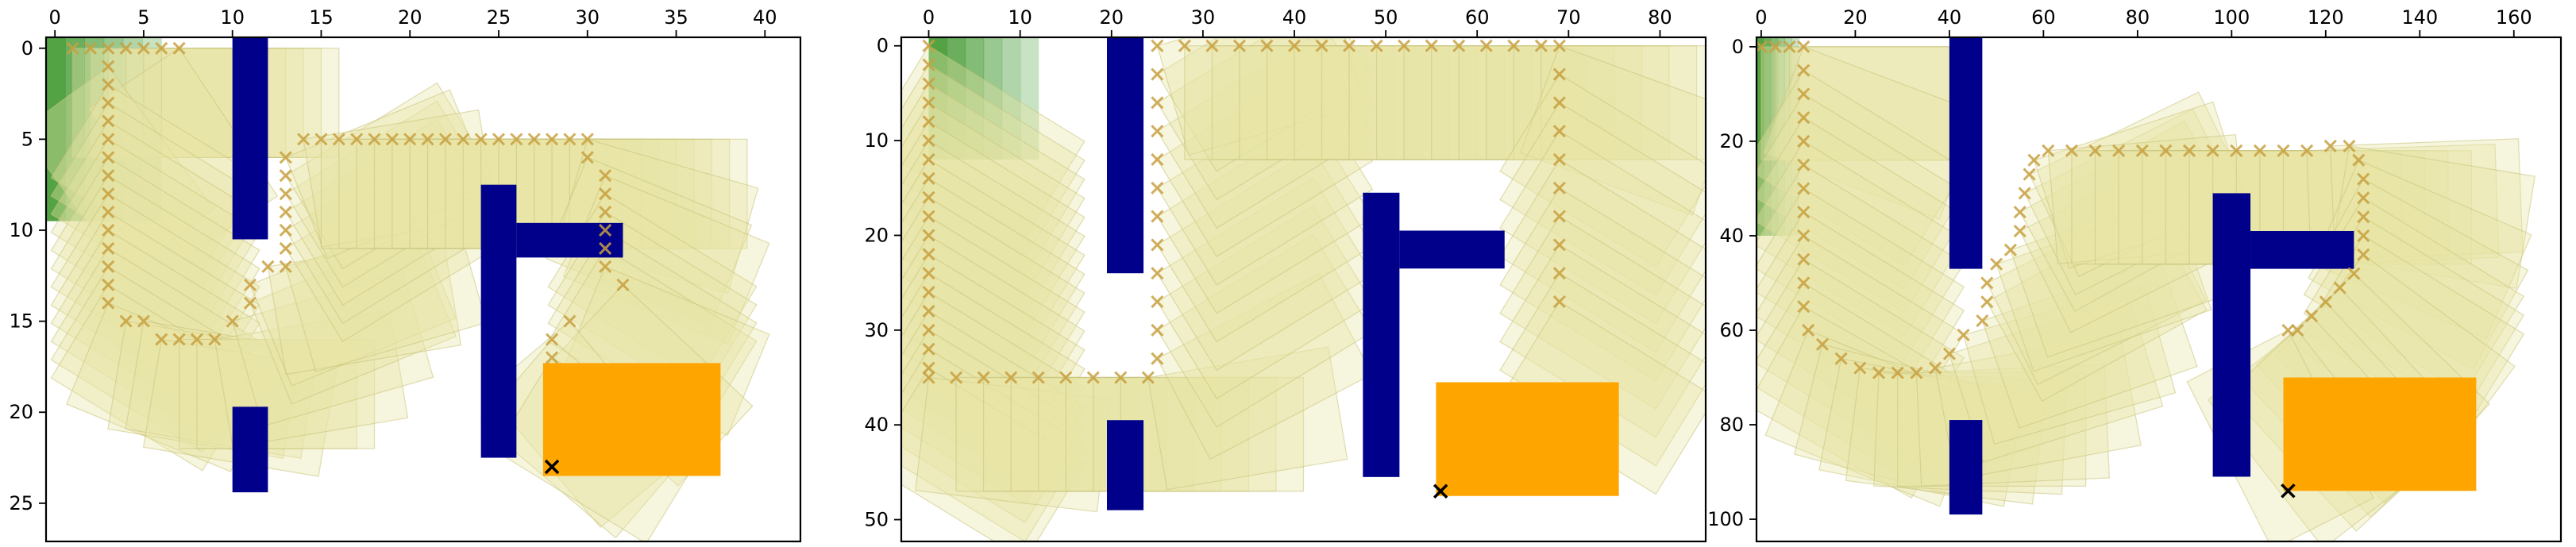  Describe the element at coordinates (2231, 17) in the screenshot. I see `x-tick-label: 100` at that location.